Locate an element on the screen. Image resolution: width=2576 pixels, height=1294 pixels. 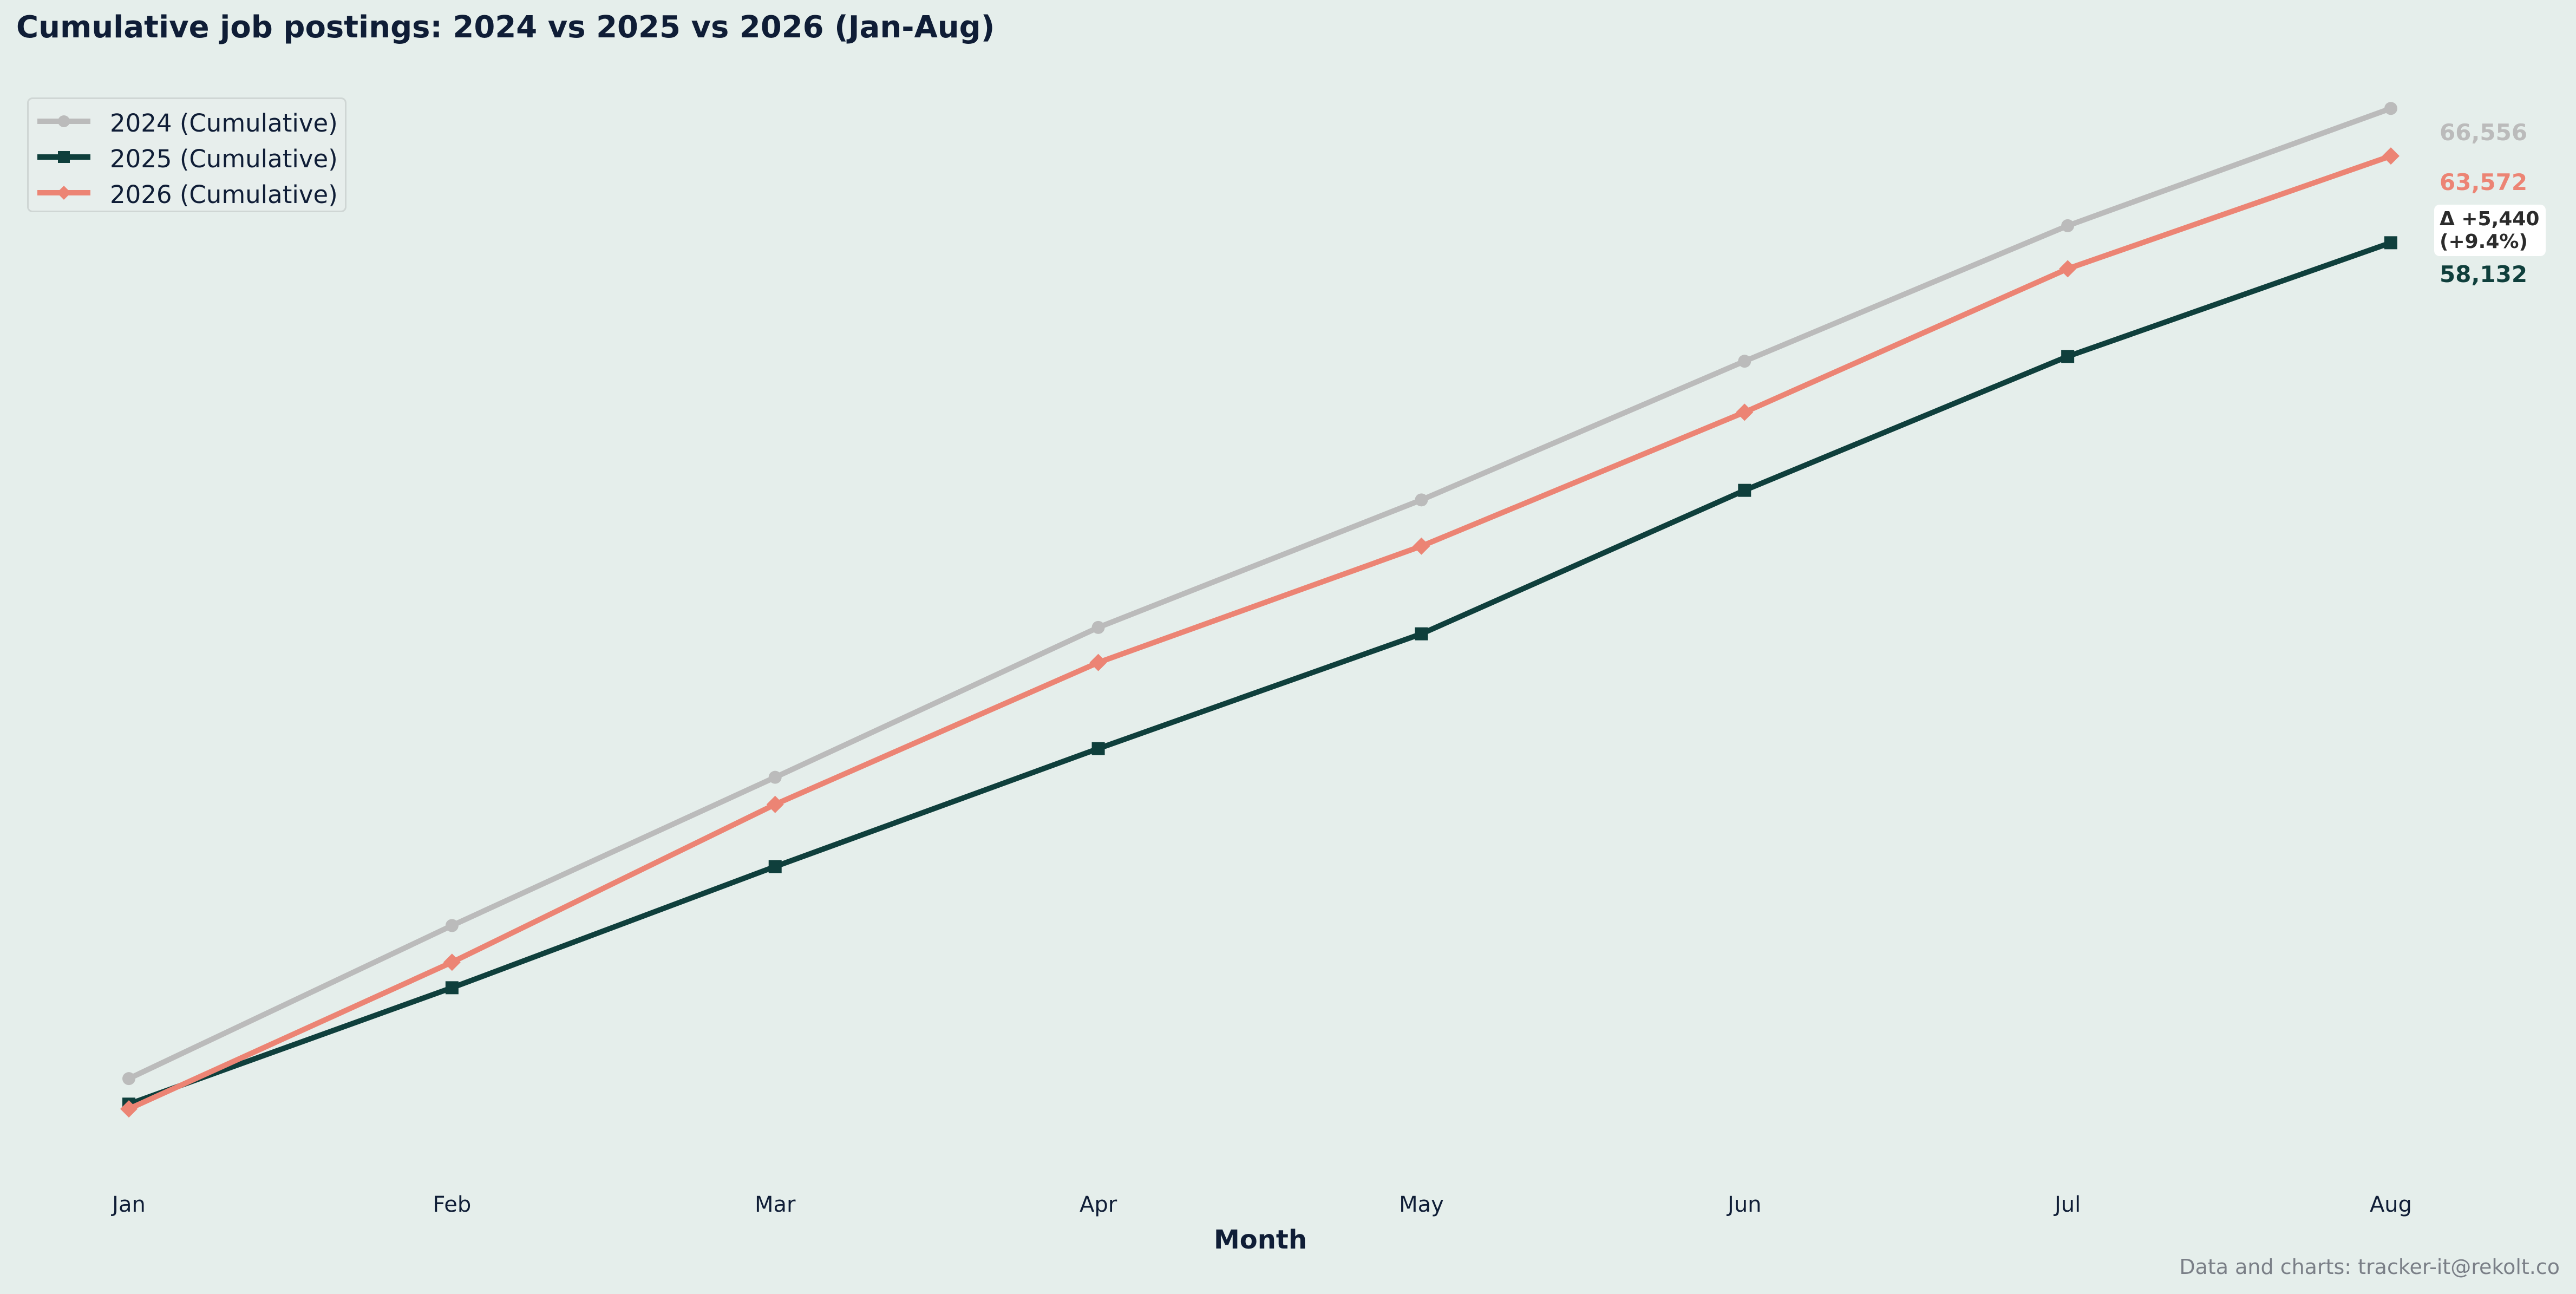
data-point-2025-jun is located at coordinates (1745, 490).